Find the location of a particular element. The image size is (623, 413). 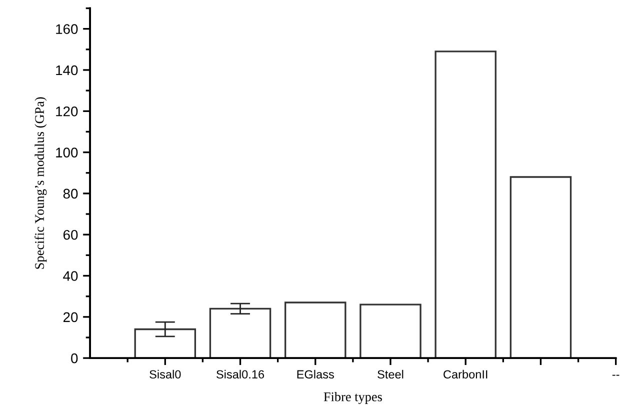

x-tick-label: Steel is located at coordinates (391, 374).